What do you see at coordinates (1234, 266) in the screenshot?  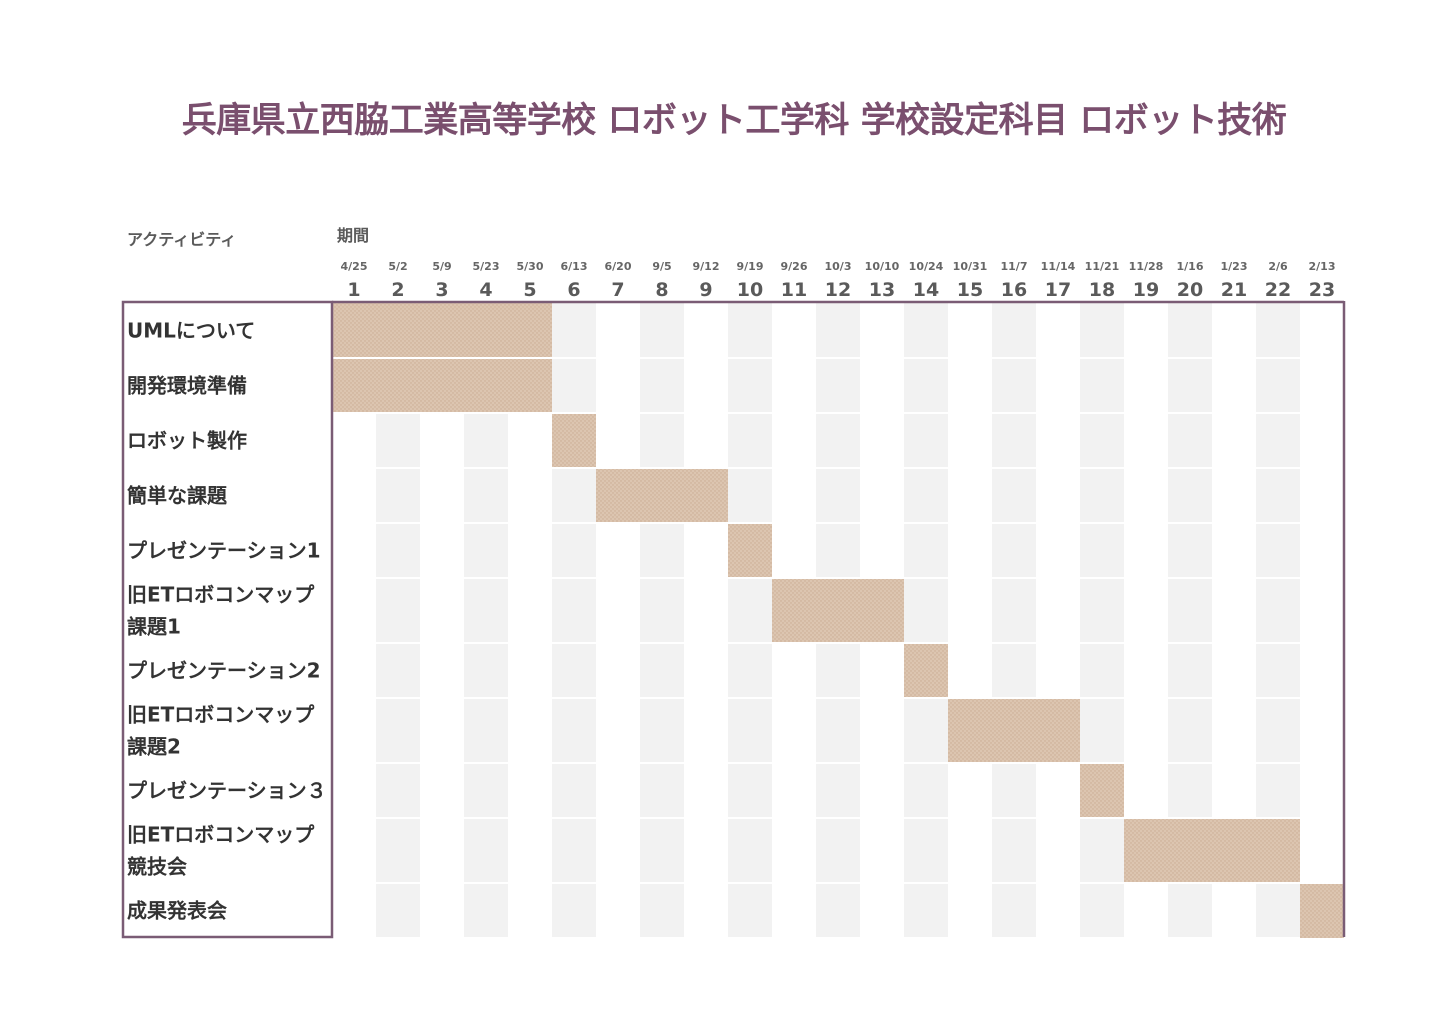 I see `period-date-label: 1/23` at bounding box center [1234, 266].